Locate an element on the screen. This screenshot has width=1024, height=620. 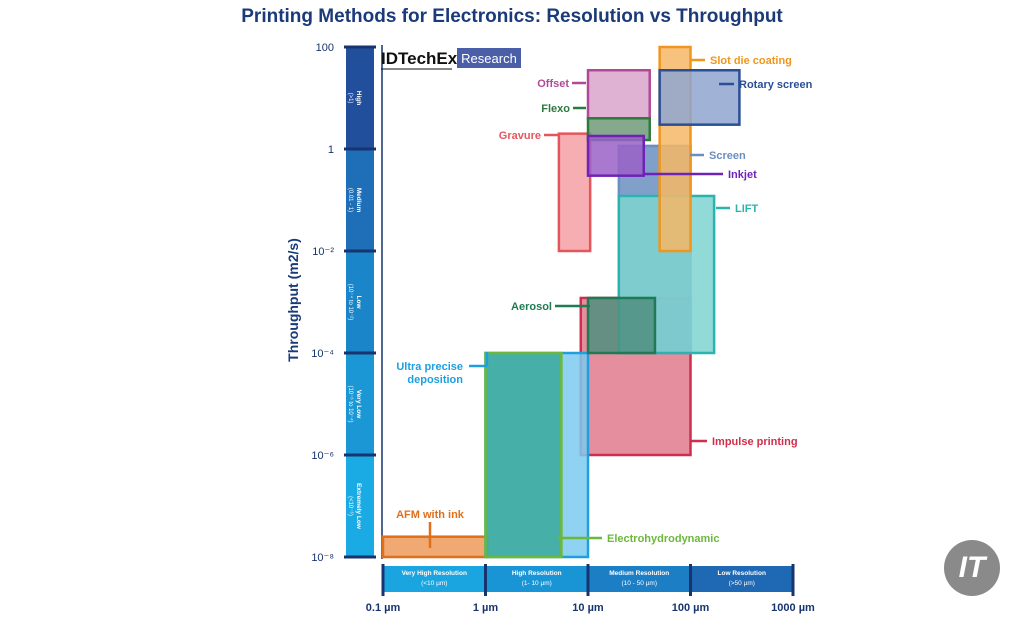
throughput-band-name: Low is located at coordinates (358, 303).